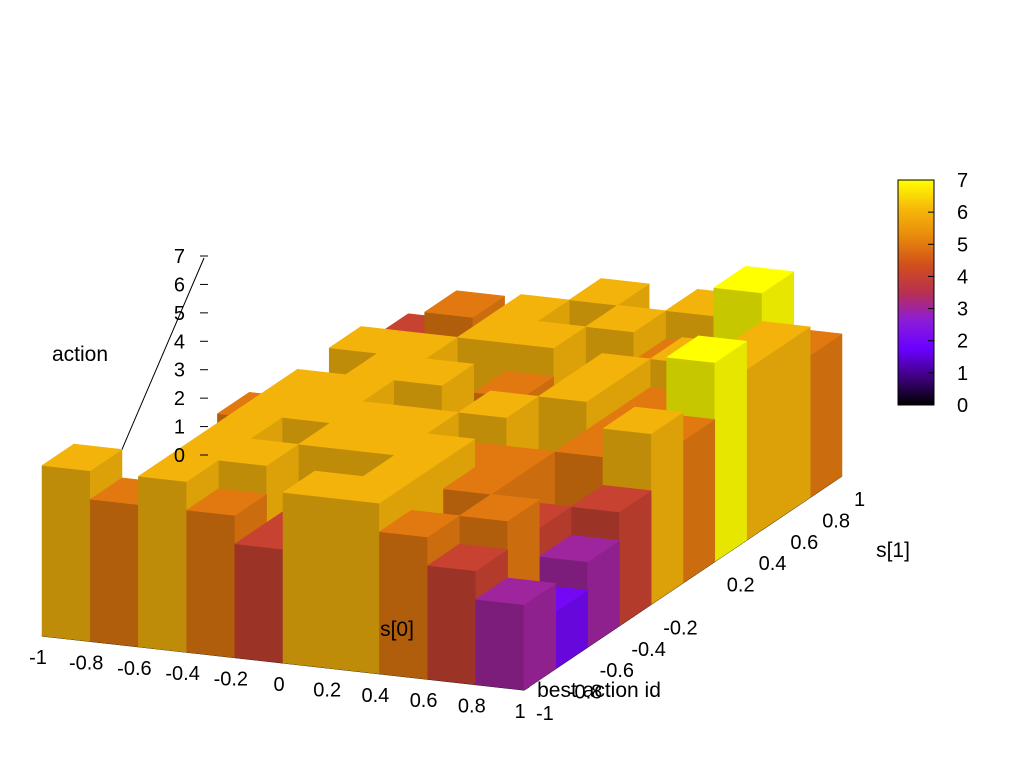  What do you see at coordinates (179, 456) in the screenshot?
I see `z-tick-label: 0` at bounding box center [179, 456].